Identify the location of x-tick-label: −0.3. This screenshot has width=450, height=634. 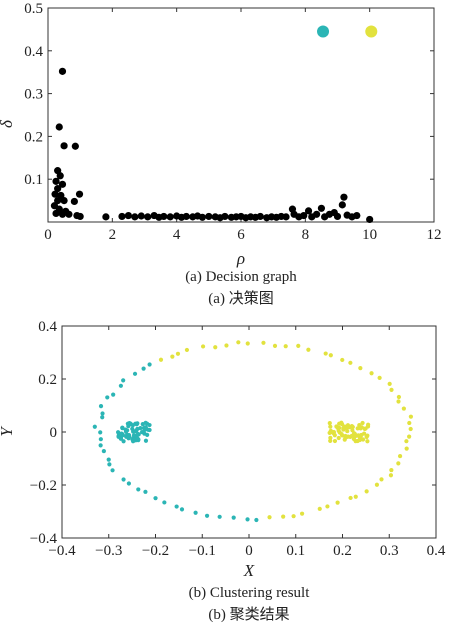
(108, 551).